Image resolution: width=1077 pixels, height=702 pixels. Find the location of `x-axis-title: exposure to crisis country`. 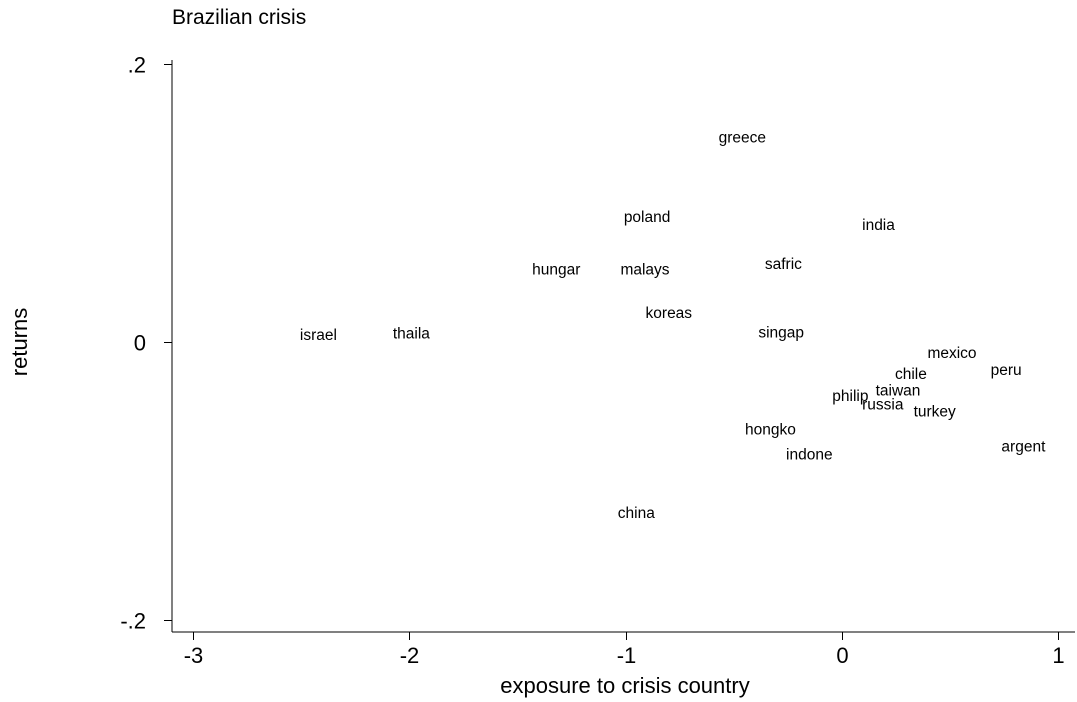

x-axis-title: exposure to crisis country is located at coordinates (624, 685).